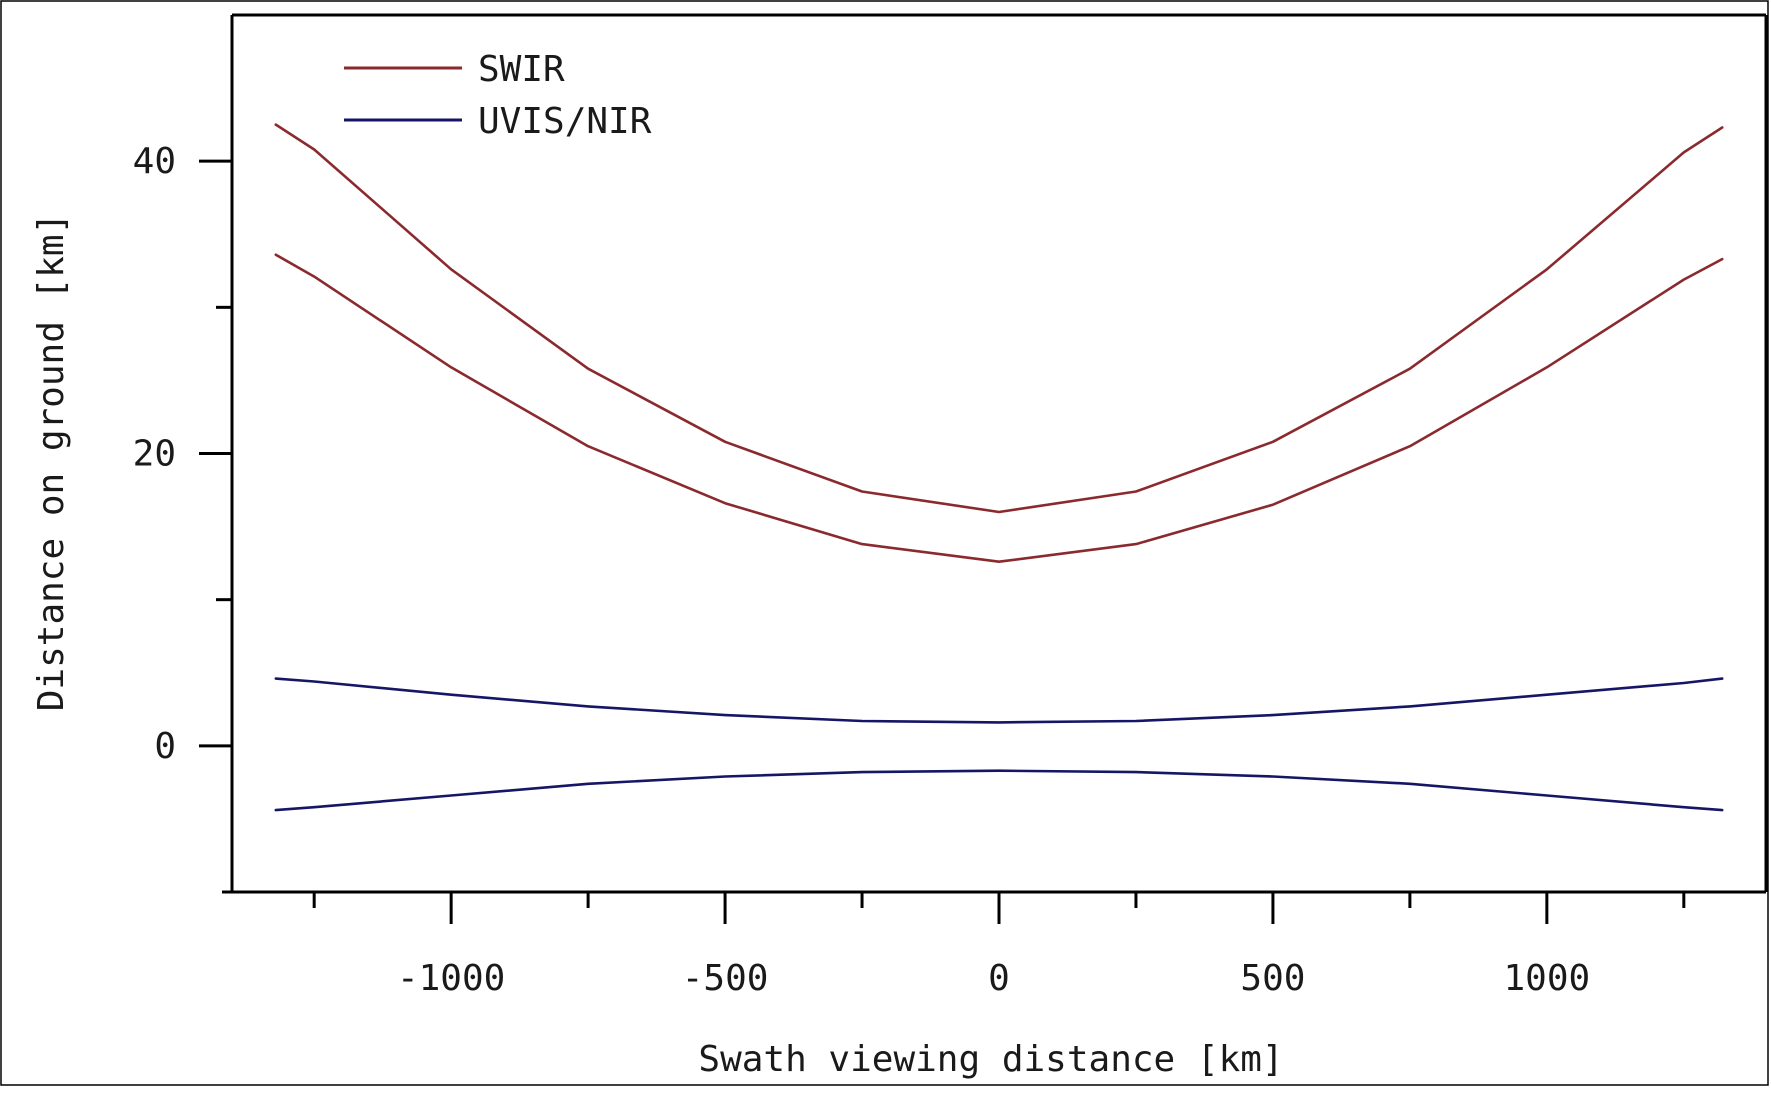 The height and width of the screenshot is (1096, 1771). Describe the element at coordinates (498, 95) in the screenshot. I see `legend: SWIR UVIS/NIR` at that location.